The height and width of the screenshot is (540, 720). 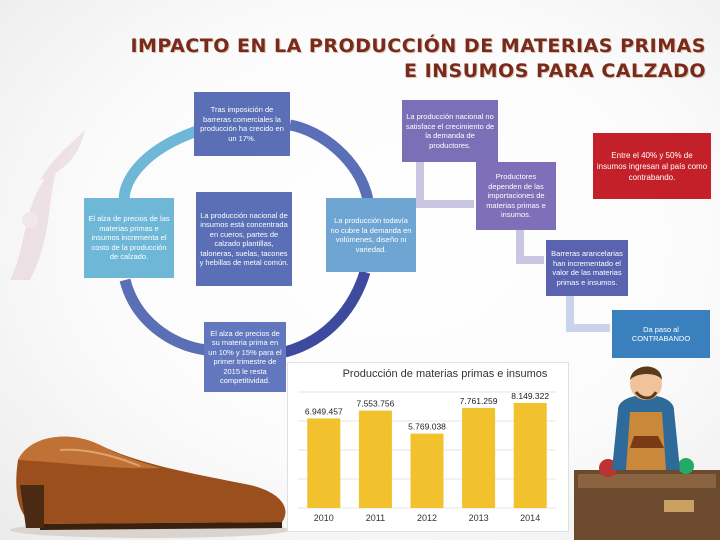 I want to click on x-tick-2011: 2011, so click(x=375, y=518).